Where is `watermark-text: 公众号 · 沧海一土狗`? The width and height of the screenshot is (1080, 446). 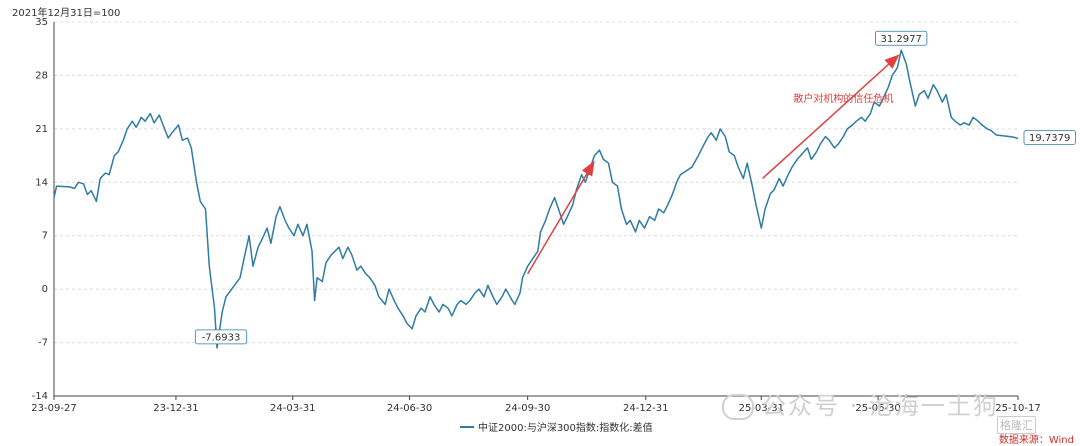
watermark-text: 公众号 · 沧海一土狗 is located at coordinates (880, 406).